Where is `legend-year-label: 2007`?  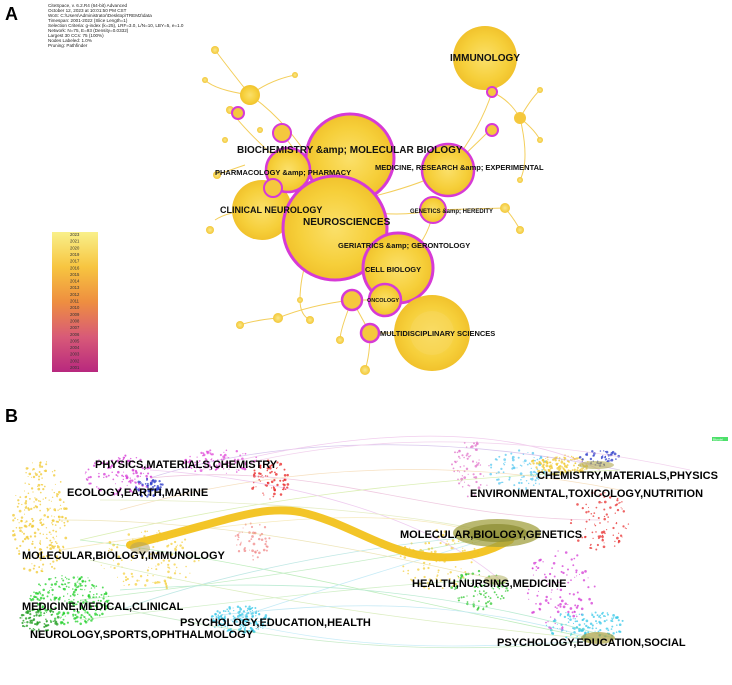 legend-year-label: 2007 is located at coordinates (75, 327).